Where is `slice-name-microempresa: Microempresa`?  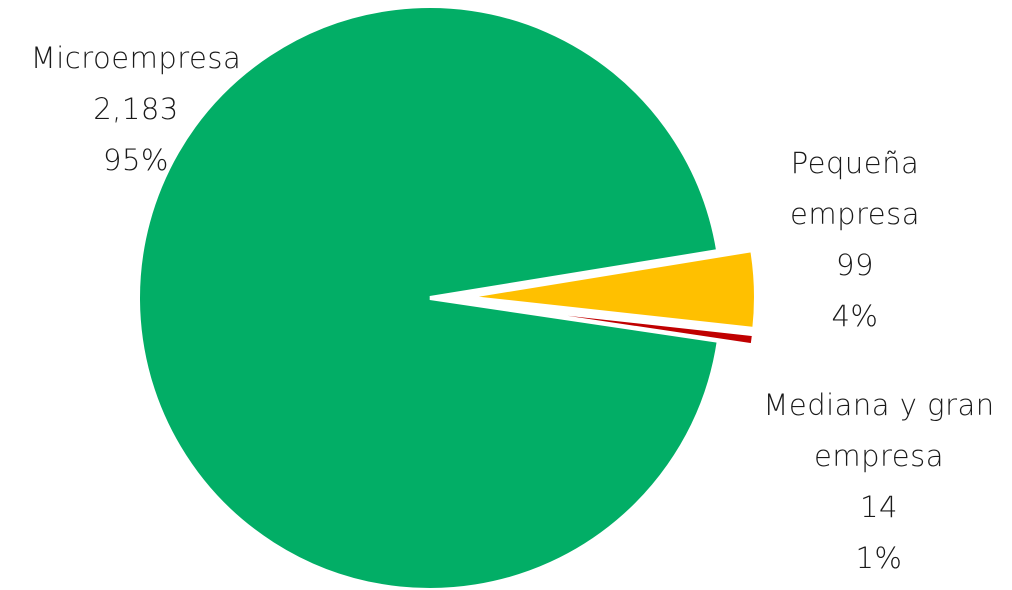
slice-name-microempresa: Microempresa is located at coordinates (136, 58).